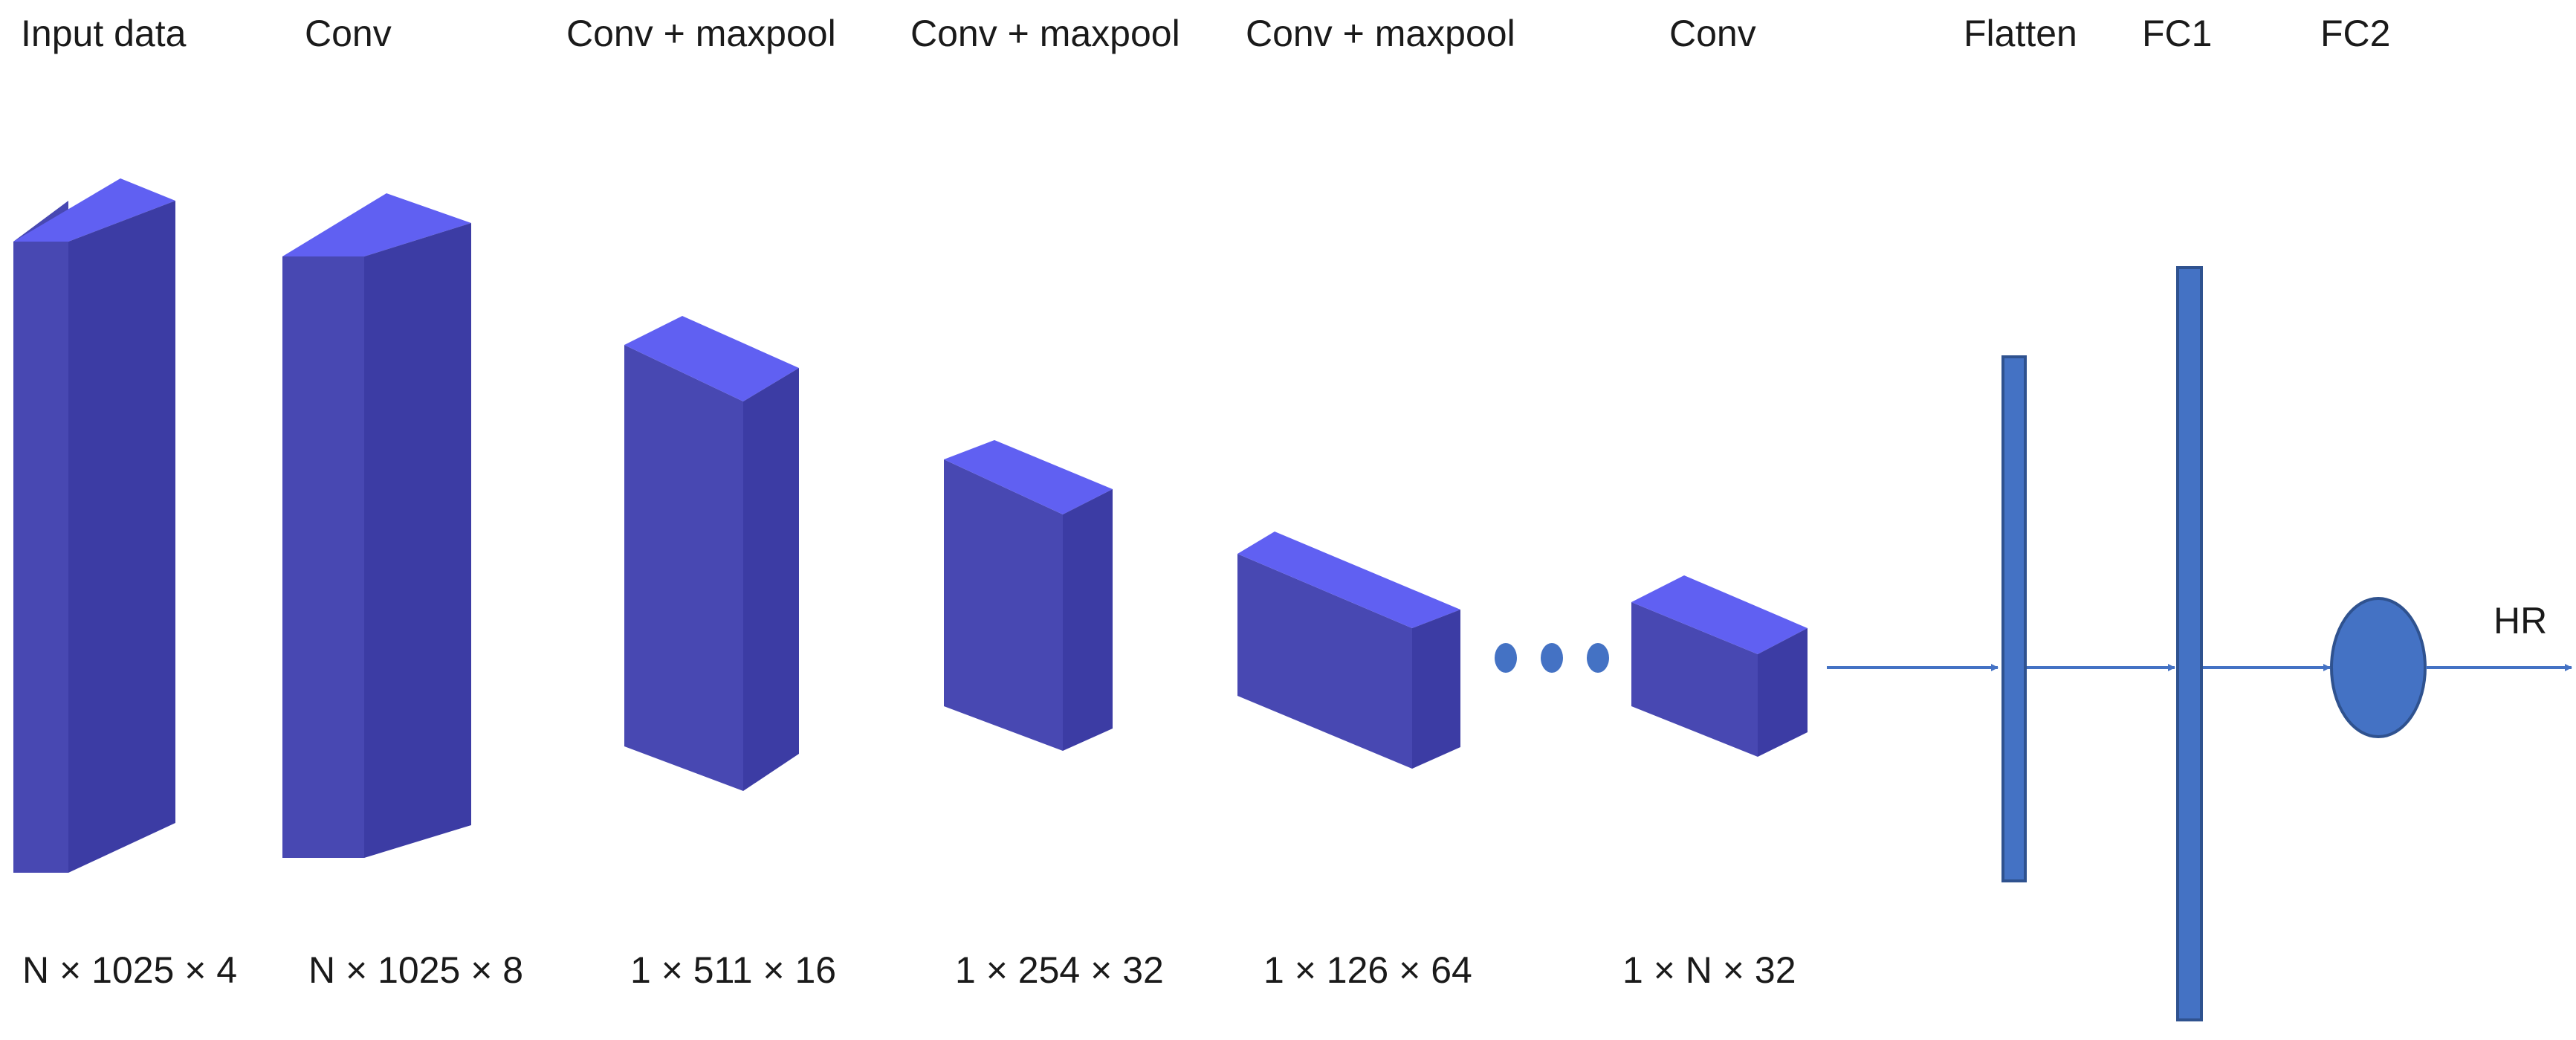 The image size is (2576, 1040). Describe the element at coordinates (1712, 33) in the screenshot. I see `layer-title-conv-2: Conv` at that location.